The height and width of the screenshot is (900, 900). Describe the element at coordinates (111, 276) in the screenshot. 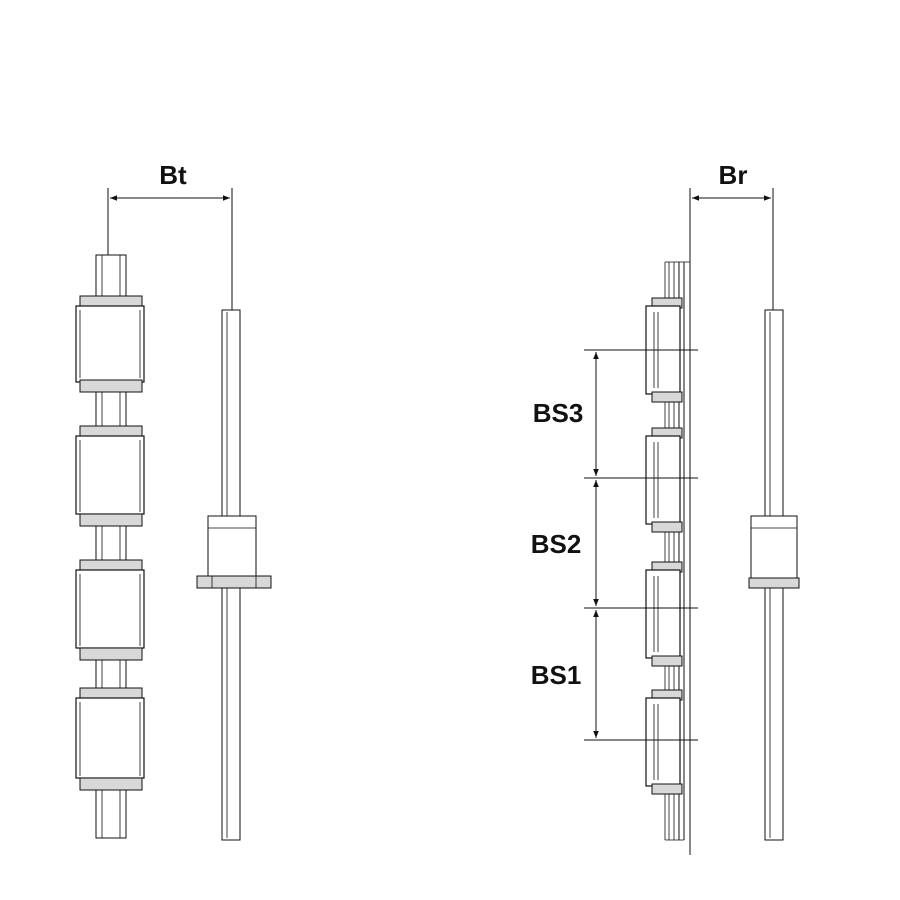

I see `left-top-stub` at that location.